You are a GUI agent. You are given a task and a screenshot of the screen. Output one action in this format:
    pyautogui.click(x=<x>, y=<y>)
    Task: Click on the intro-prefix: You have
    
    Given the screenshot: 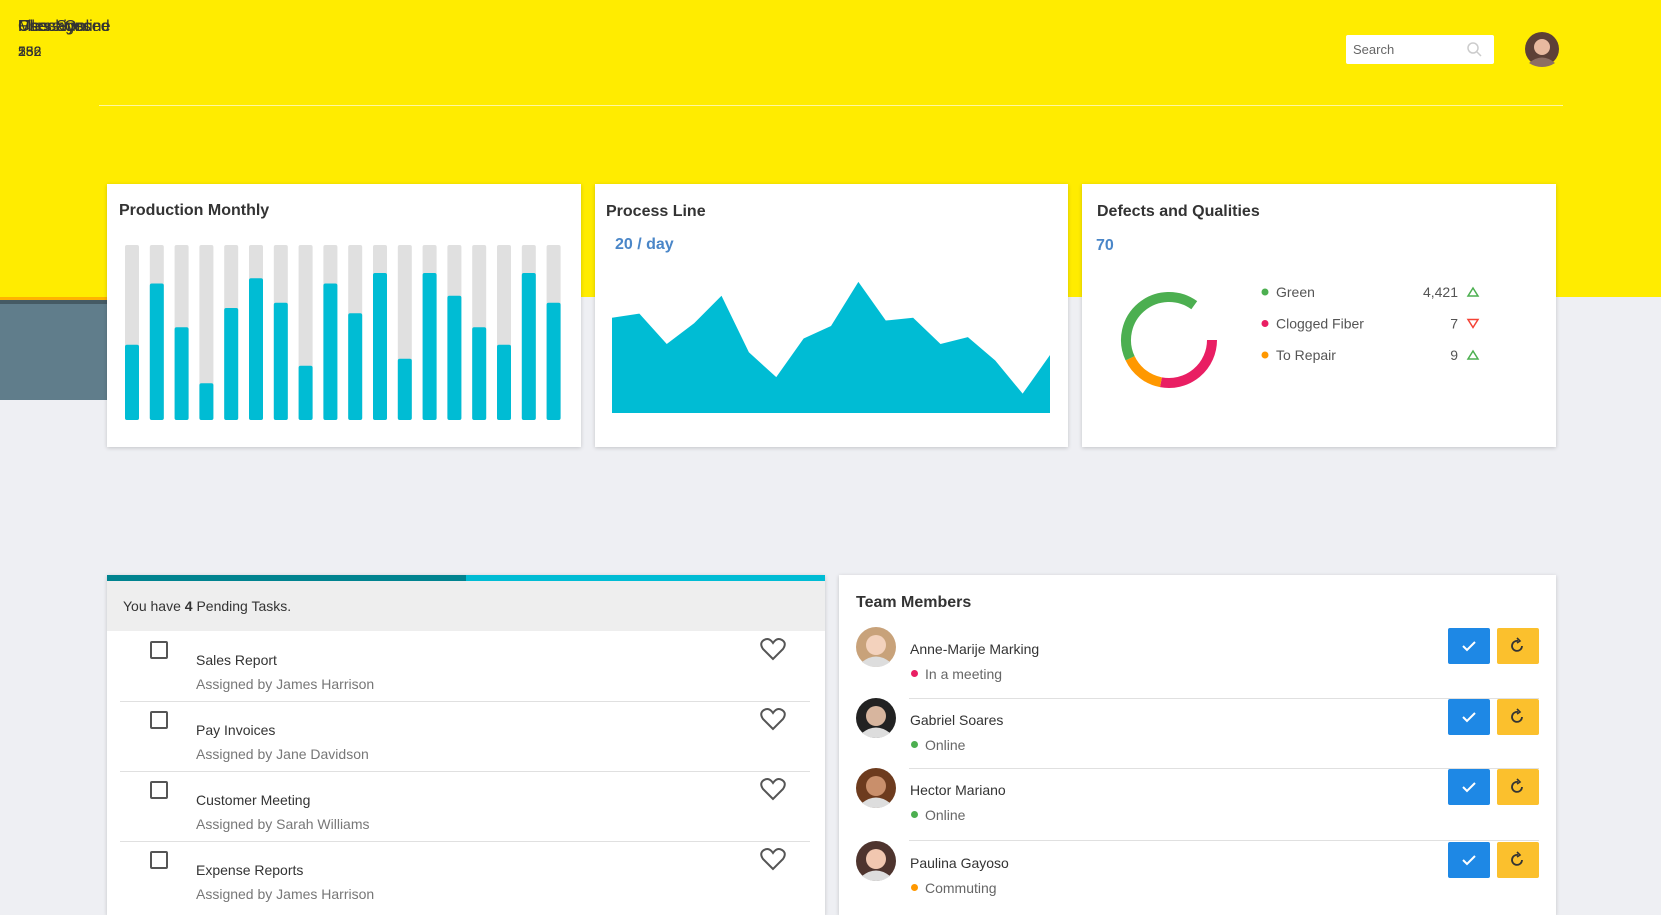 What is the action you would take?
    pyautogui.click(x=152, y=606)
    